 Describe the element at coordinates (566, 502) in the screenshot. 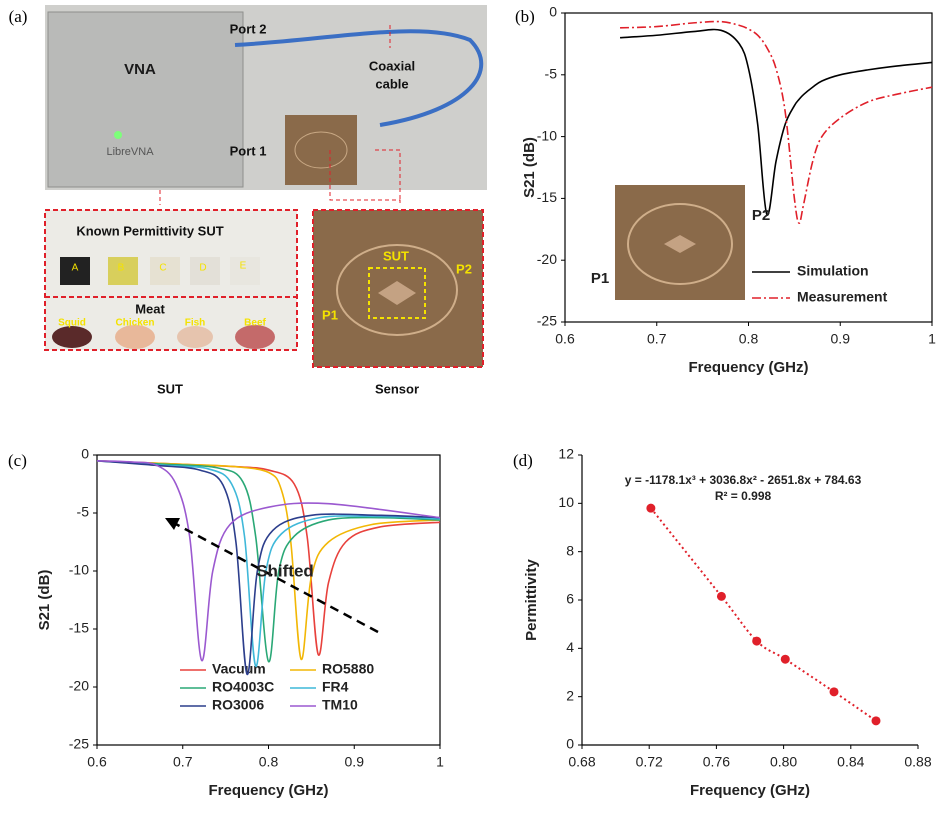

I see `y-tick-label: 10` at that location.